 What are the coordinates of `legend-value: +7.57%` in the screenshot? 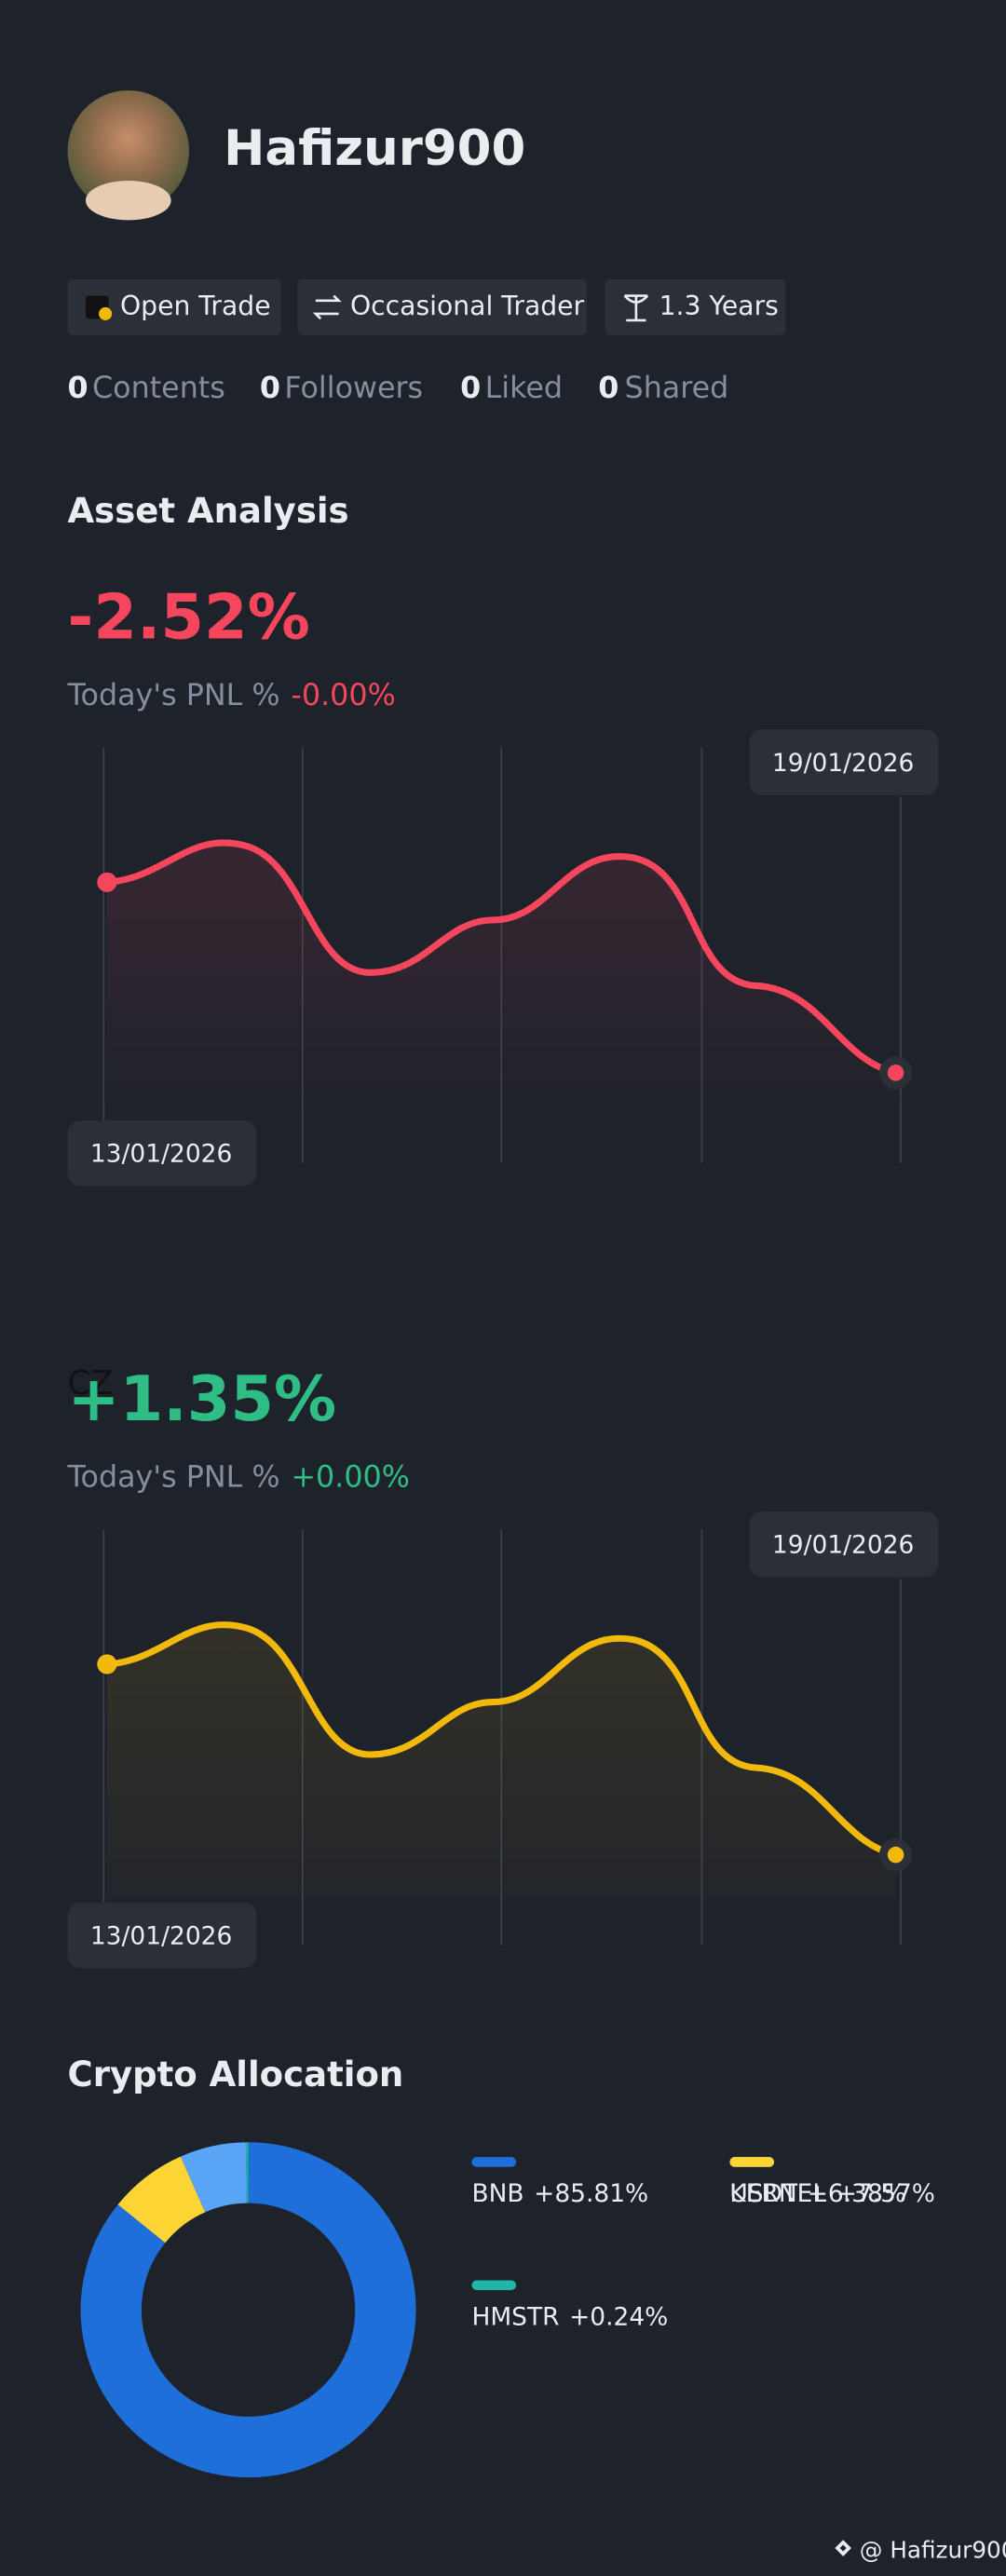 It's located at (885, 2193).